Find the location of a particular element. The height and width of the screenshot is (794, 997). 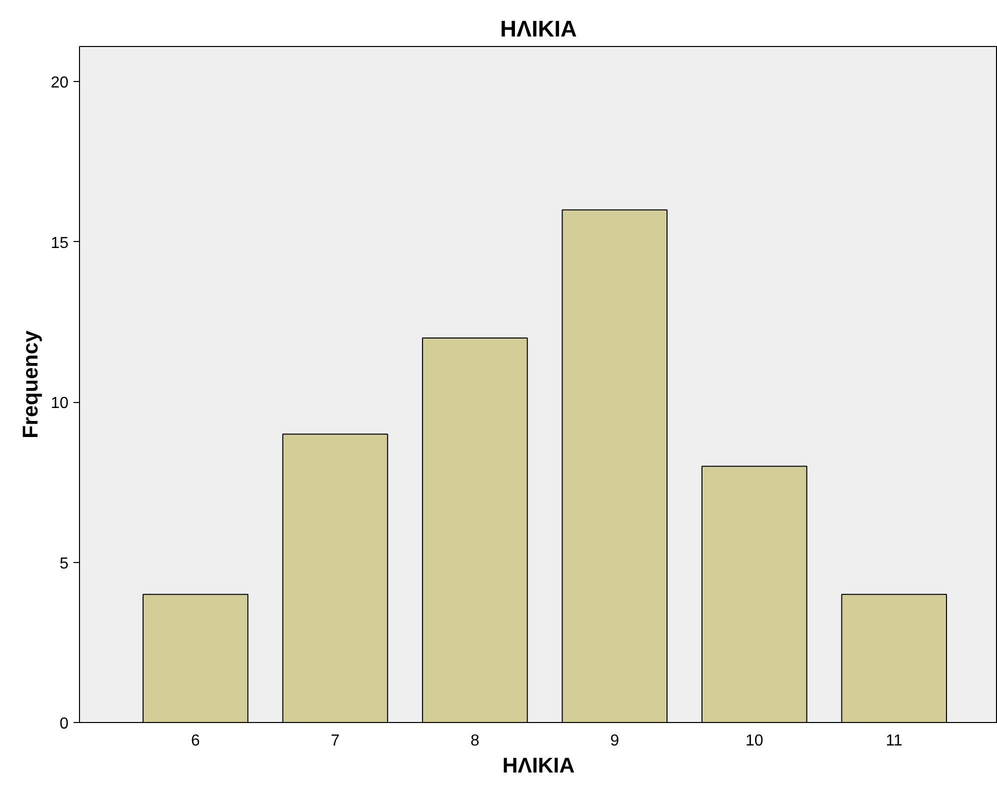

y-tick-label: 20 is located at coordinates (59, 83).